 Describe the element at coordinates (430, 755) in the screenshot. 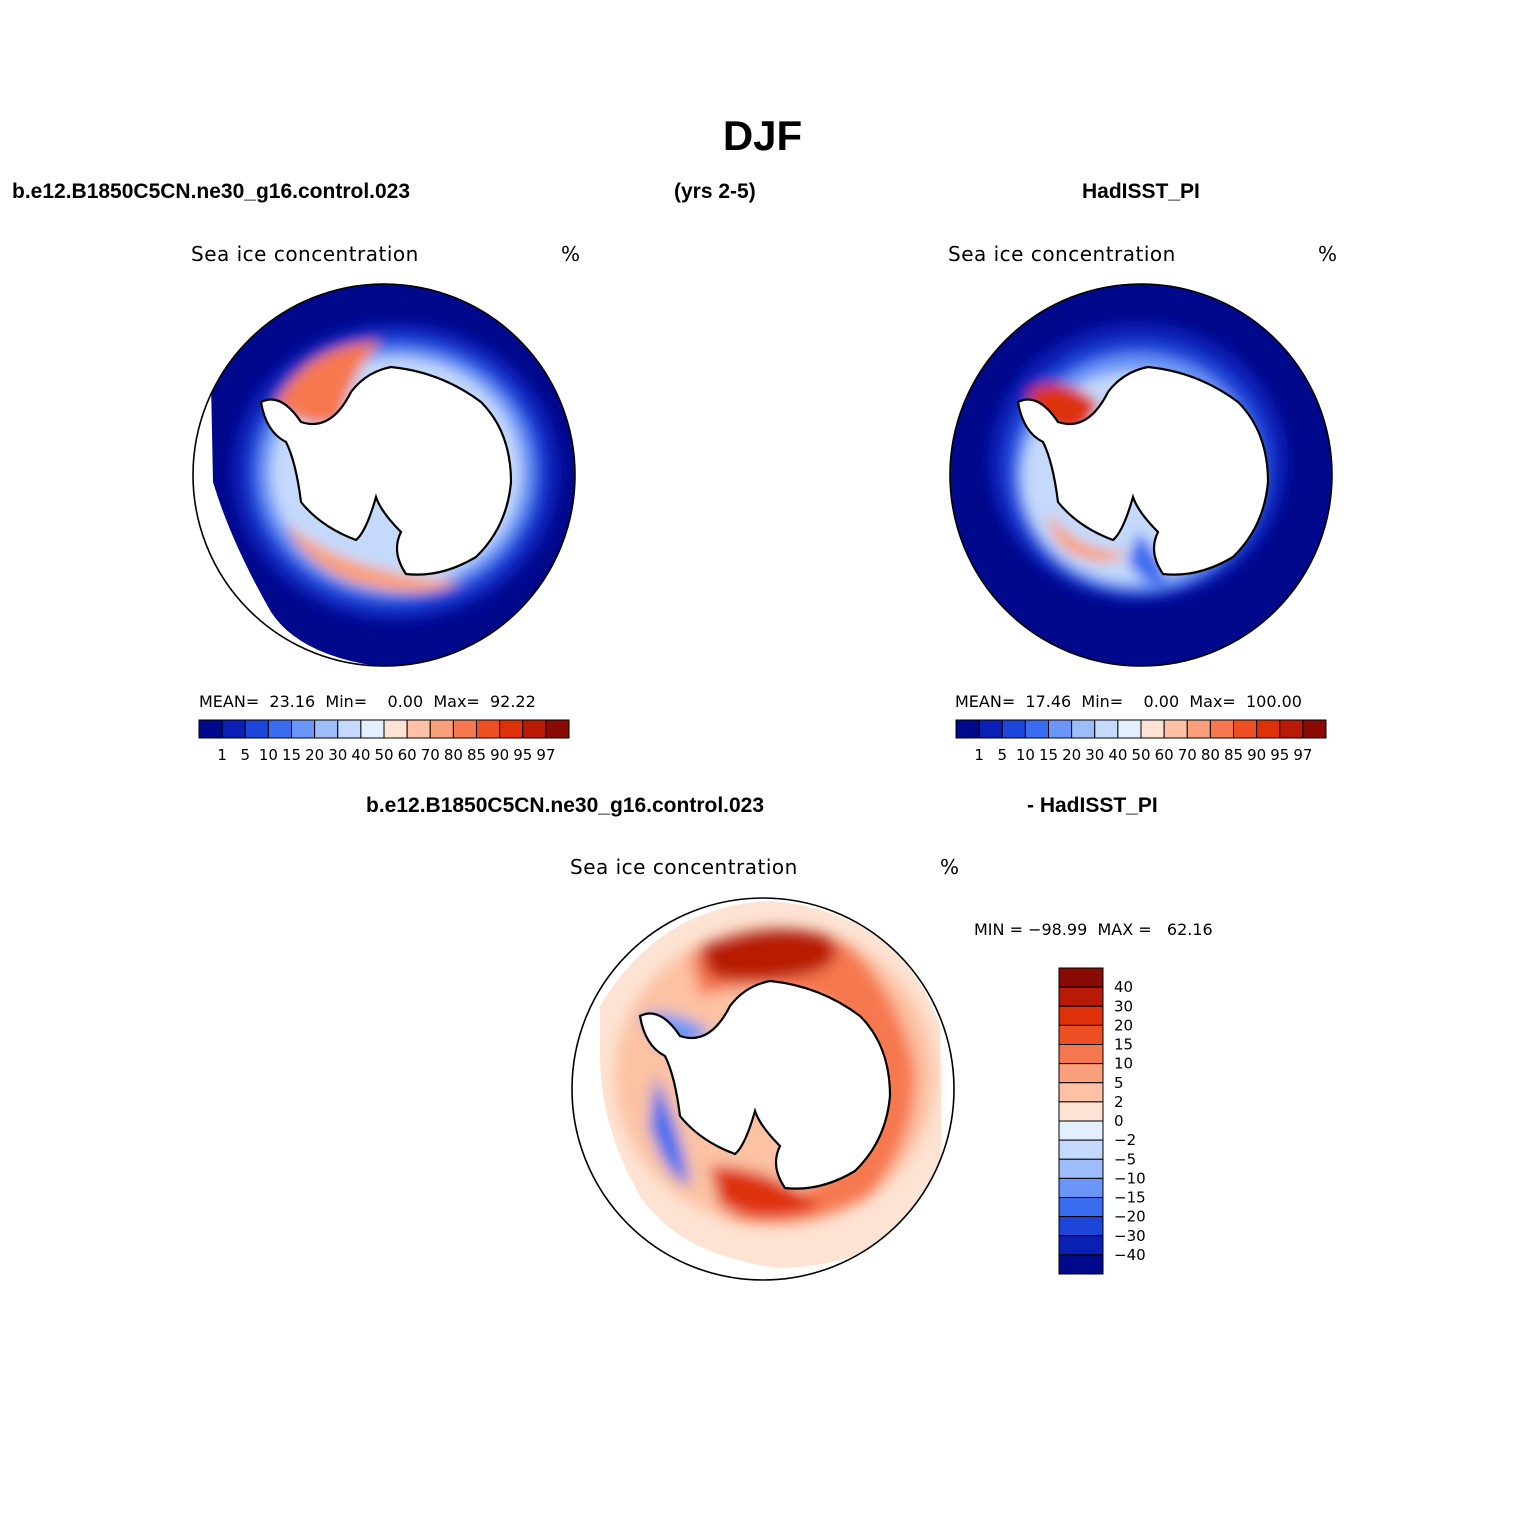

I see `model-colorbar-tick-label: 70` at that location.